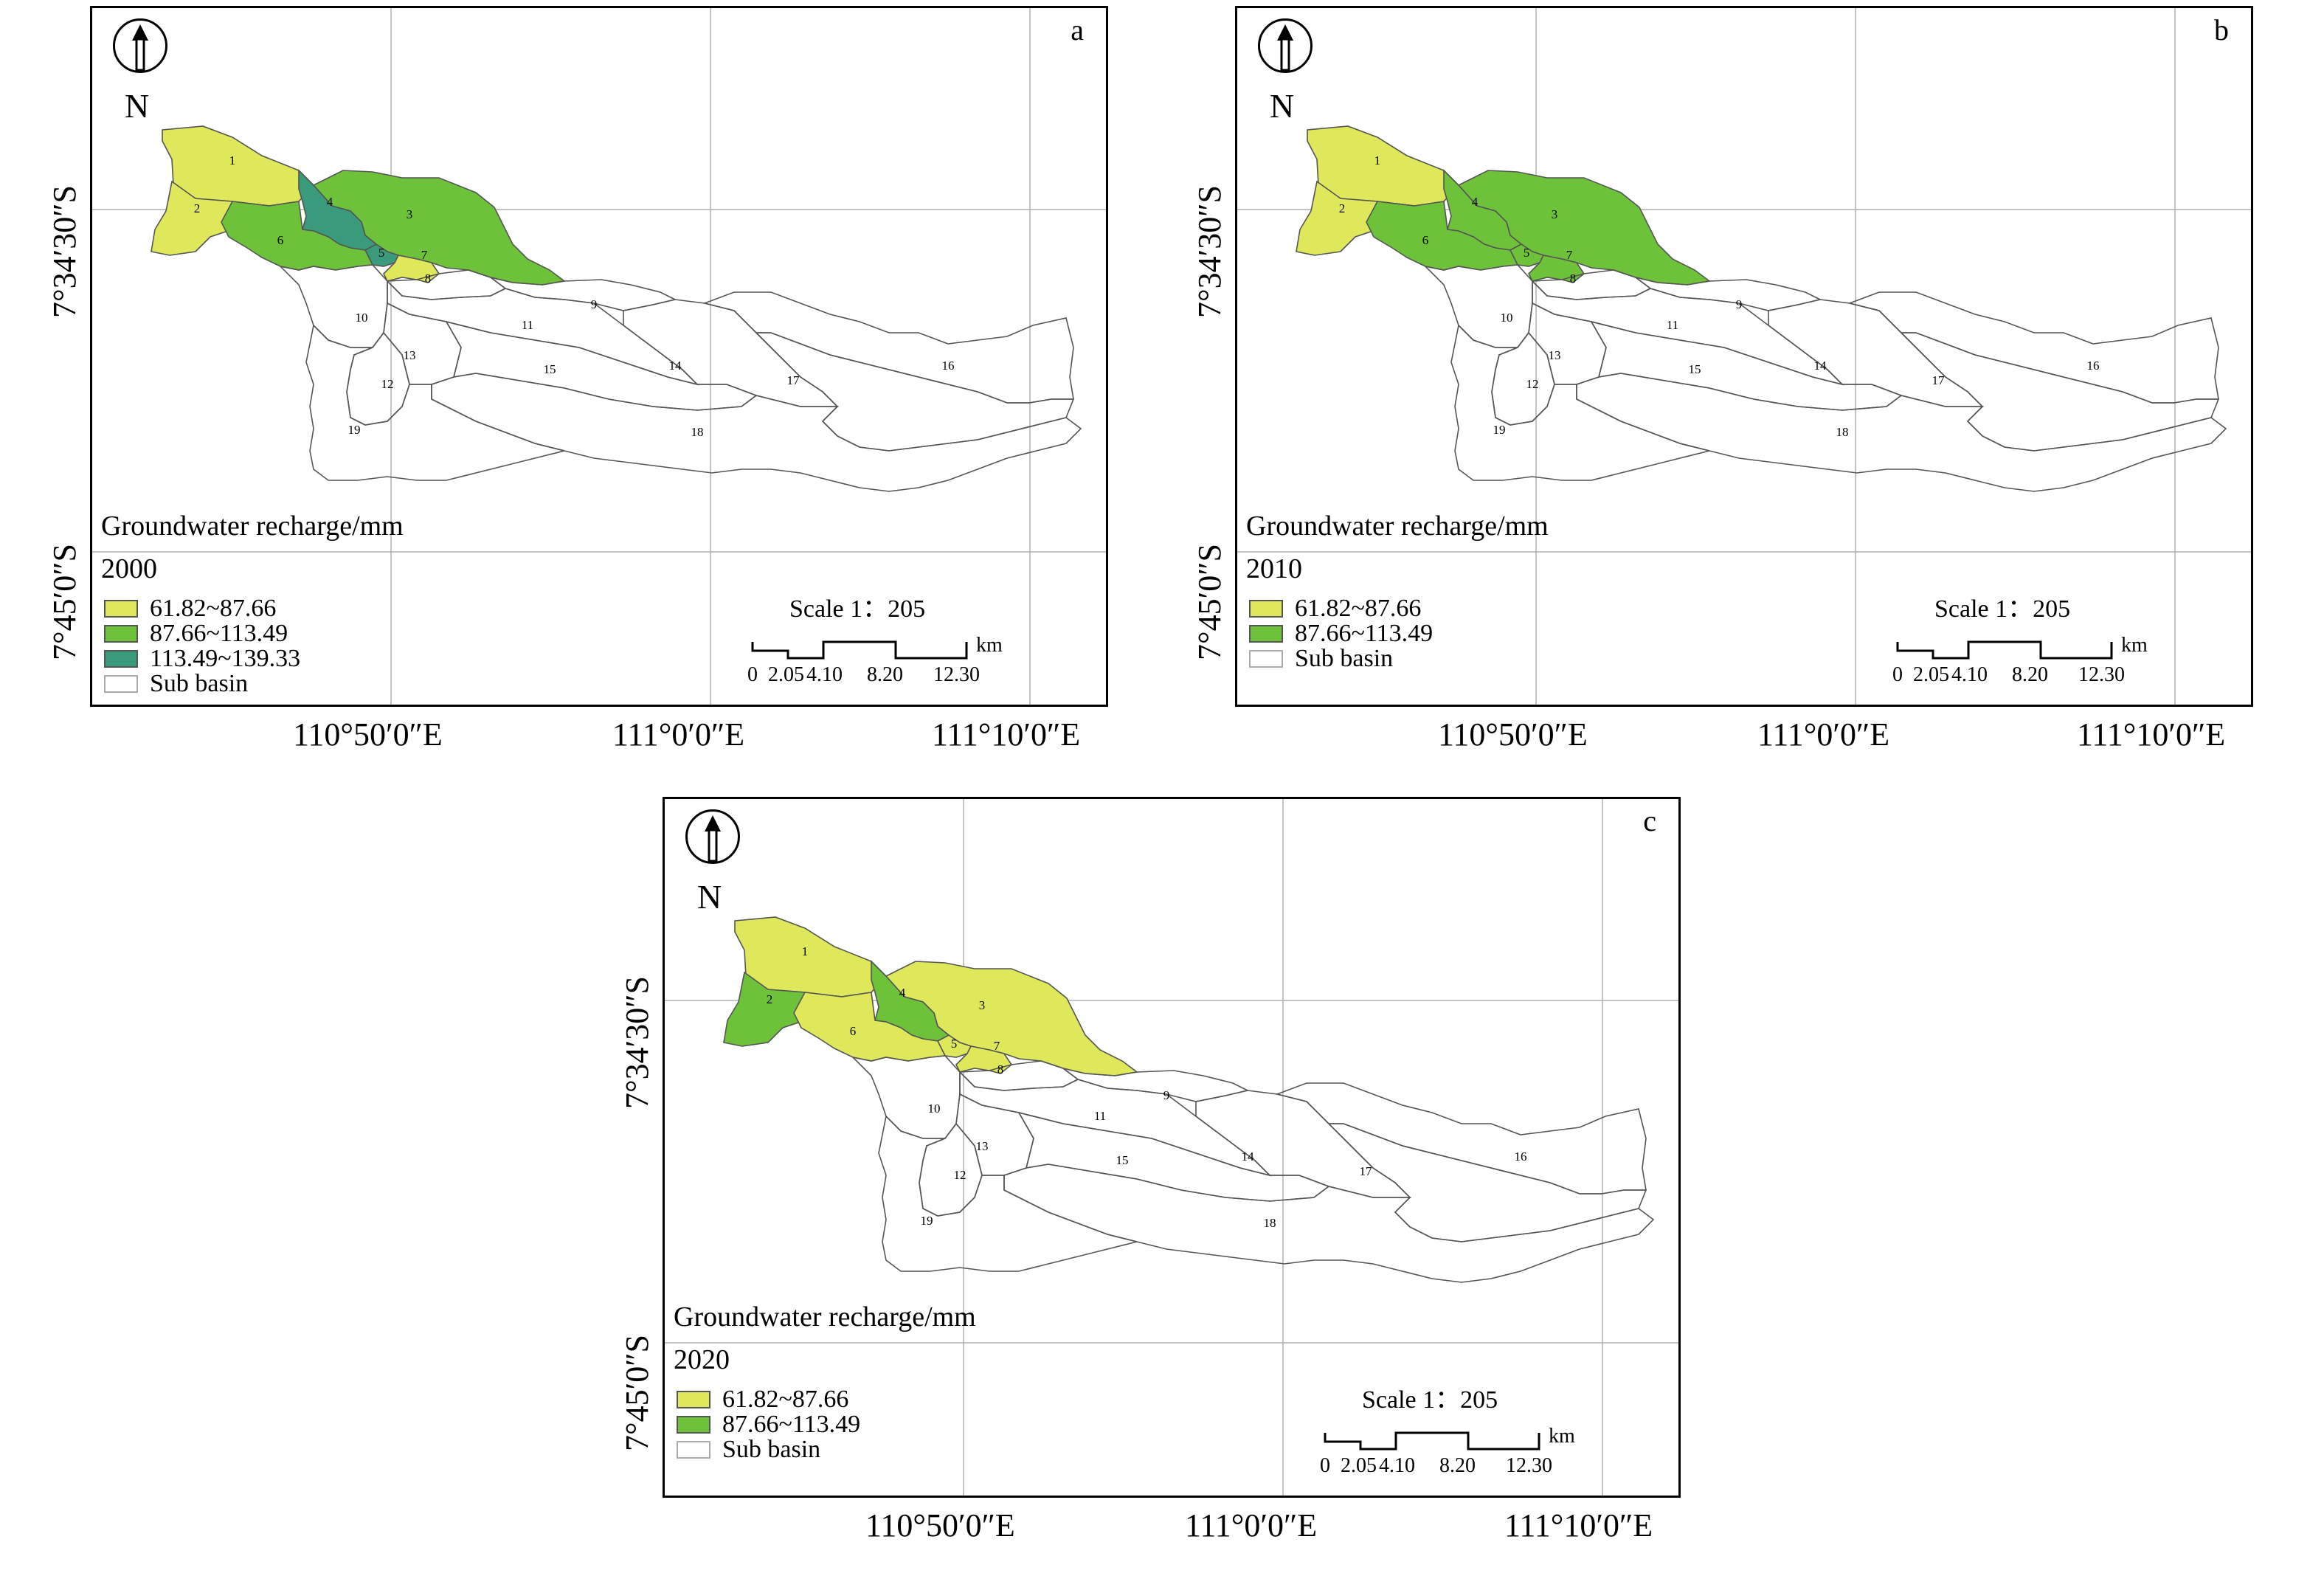 Image resolution: width=2324 pixels, height=1573 pixels. What do you see at coordinates (2221, 29) in the screenshot?
I see `panel-letter: b` at bounding box center [2221, 29].